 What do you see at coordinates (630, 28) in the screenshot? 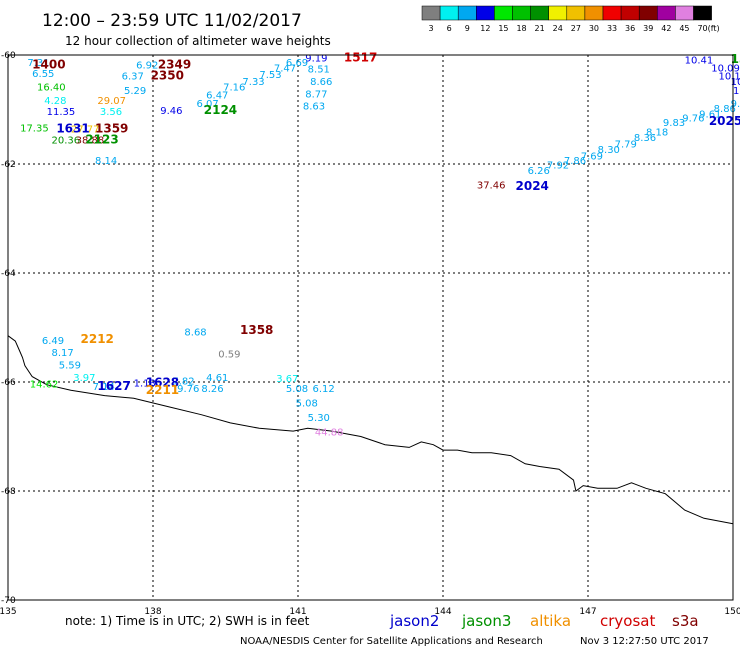
I see `legend-bin-label: 36` at bounding box center [630, 28].